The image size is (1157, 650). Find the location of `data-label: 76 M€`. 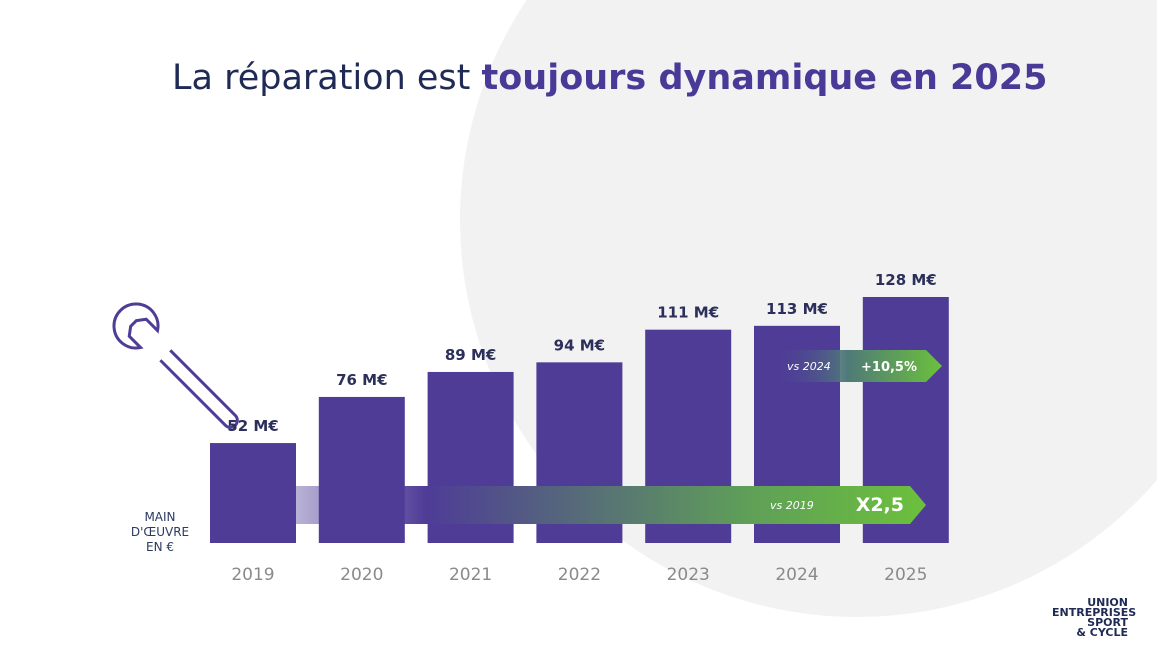

data-label: 76 M€ is located at coordinates (361, 380).